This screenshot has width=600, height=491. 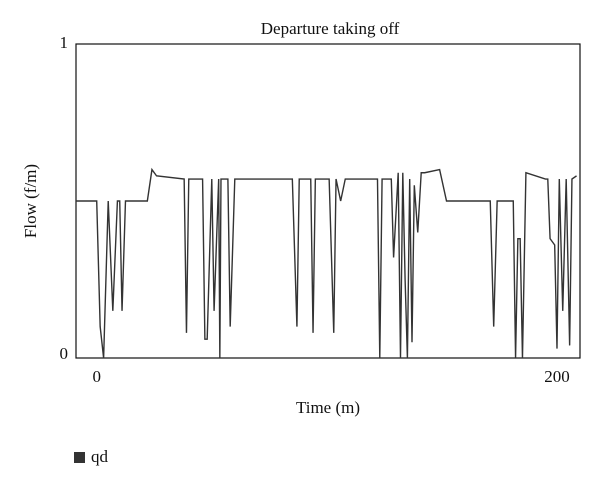 What do you see at coordinates (328, 407) in the screenshot?
I see `x-axis-label: Time (m)` at bounding box center [328, 407].